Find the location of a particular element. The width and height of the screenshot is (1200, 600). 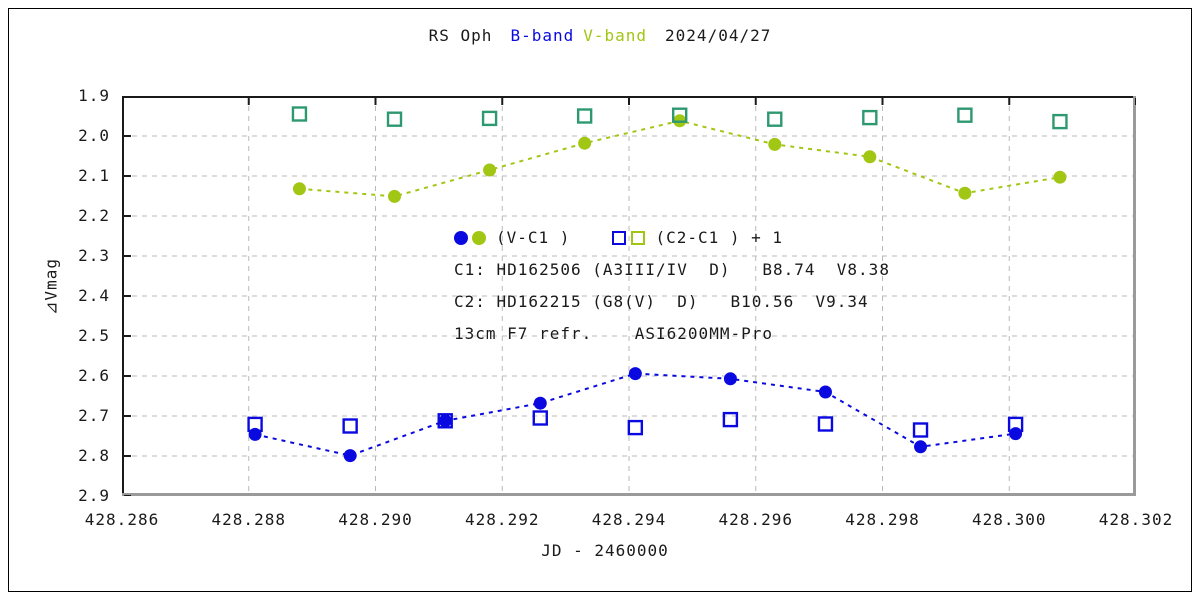

x-tick-label: 428.290 is located at coordinates (375, 519).